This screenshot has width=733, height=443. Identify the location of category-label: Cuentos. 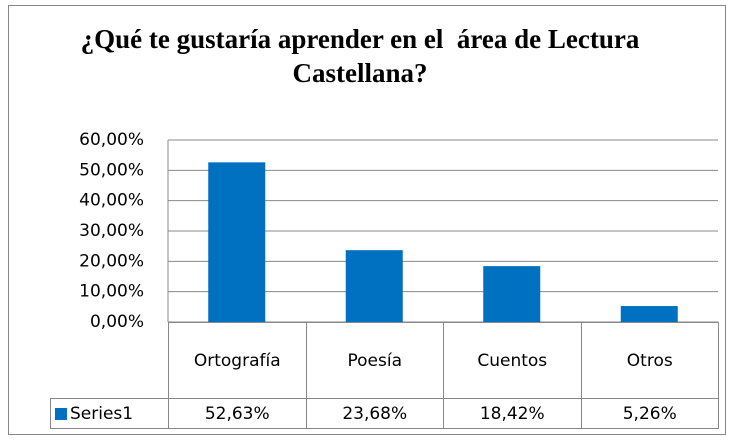
(512, 360).